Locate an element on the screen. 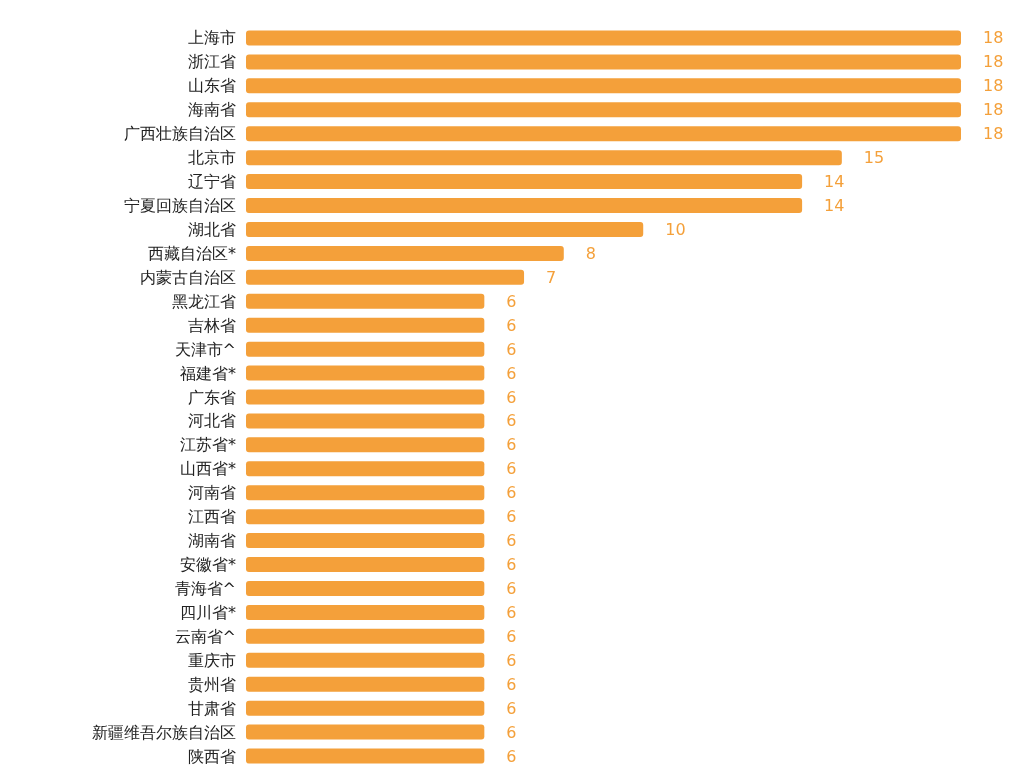 This screenshot has width=1024, height=777. y-tick-label: 海南省 is located at coordinates (212, 110).